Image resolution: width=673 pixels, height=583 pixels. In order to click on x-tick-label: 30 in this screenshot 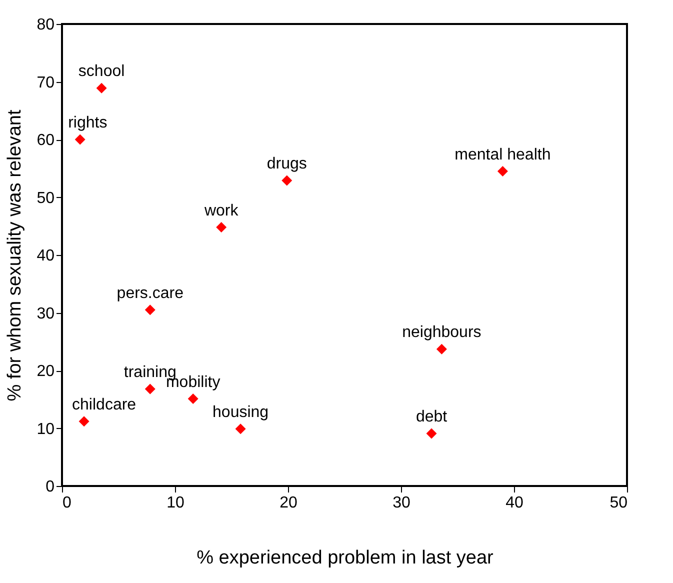, I will do `click(401, 503)`.